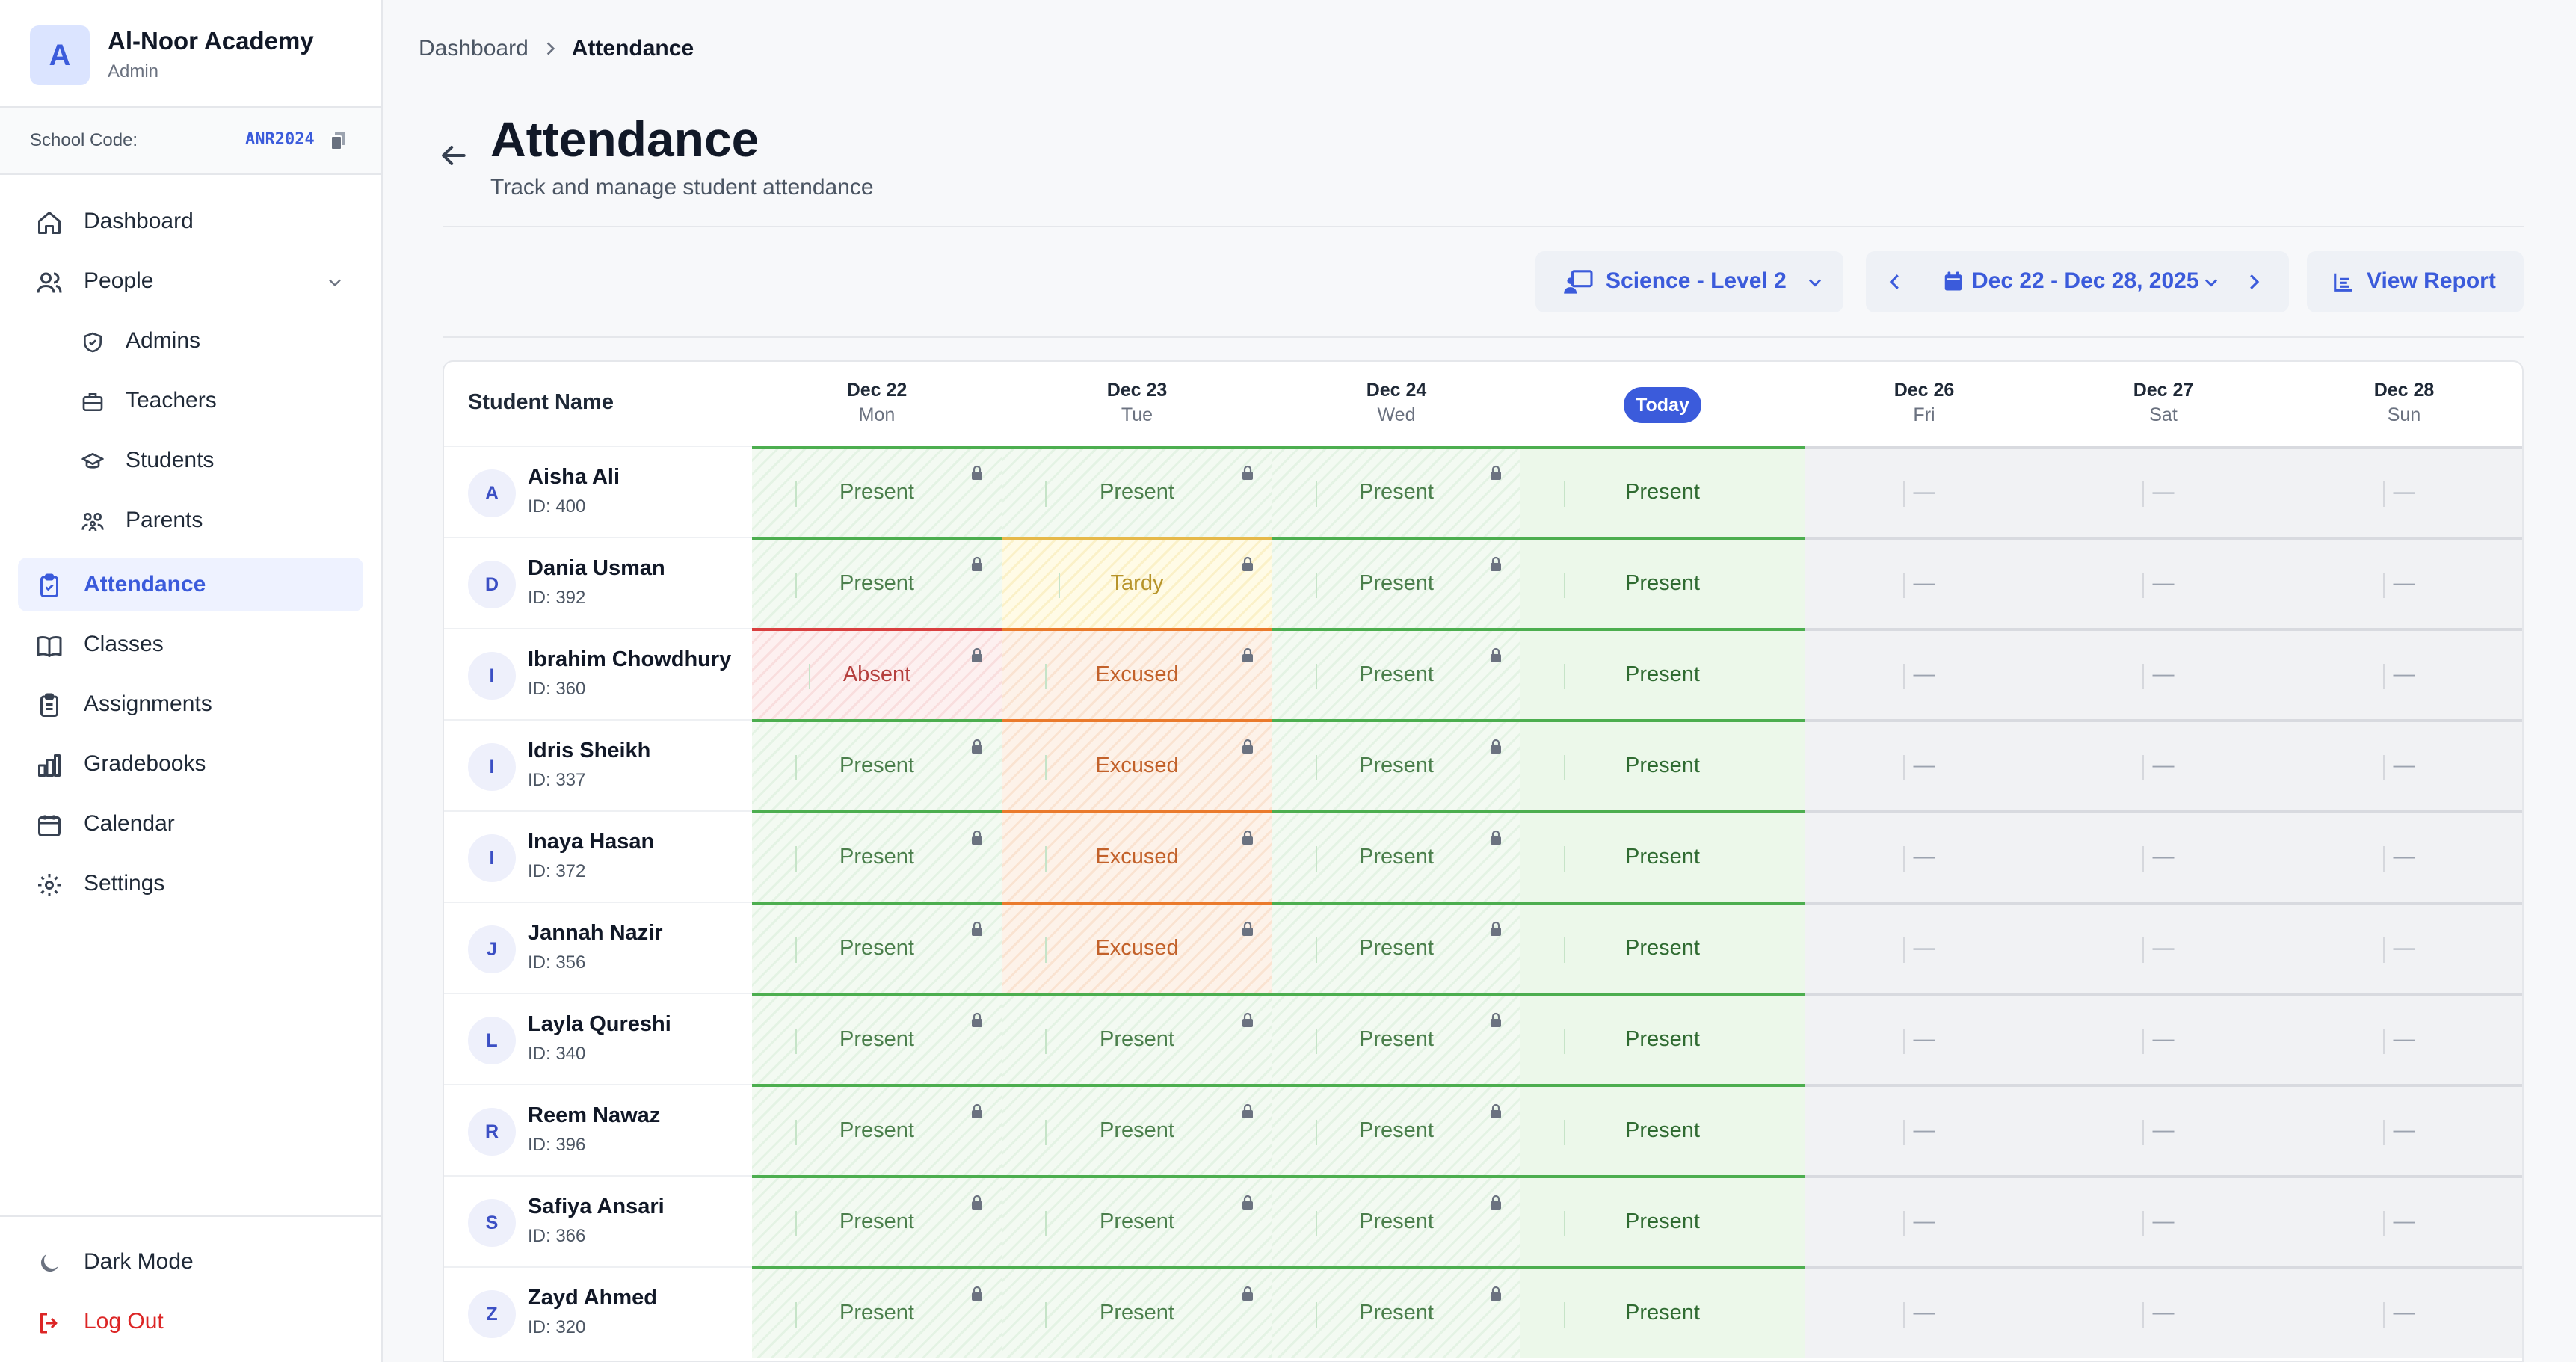 This screenshot has height=1362, width=2576. What do you see at coordinates (598, 764) in the screenshot?
I see `student-cell: I Idris Sheikh ID: 337` at bounding box center [598, 764].